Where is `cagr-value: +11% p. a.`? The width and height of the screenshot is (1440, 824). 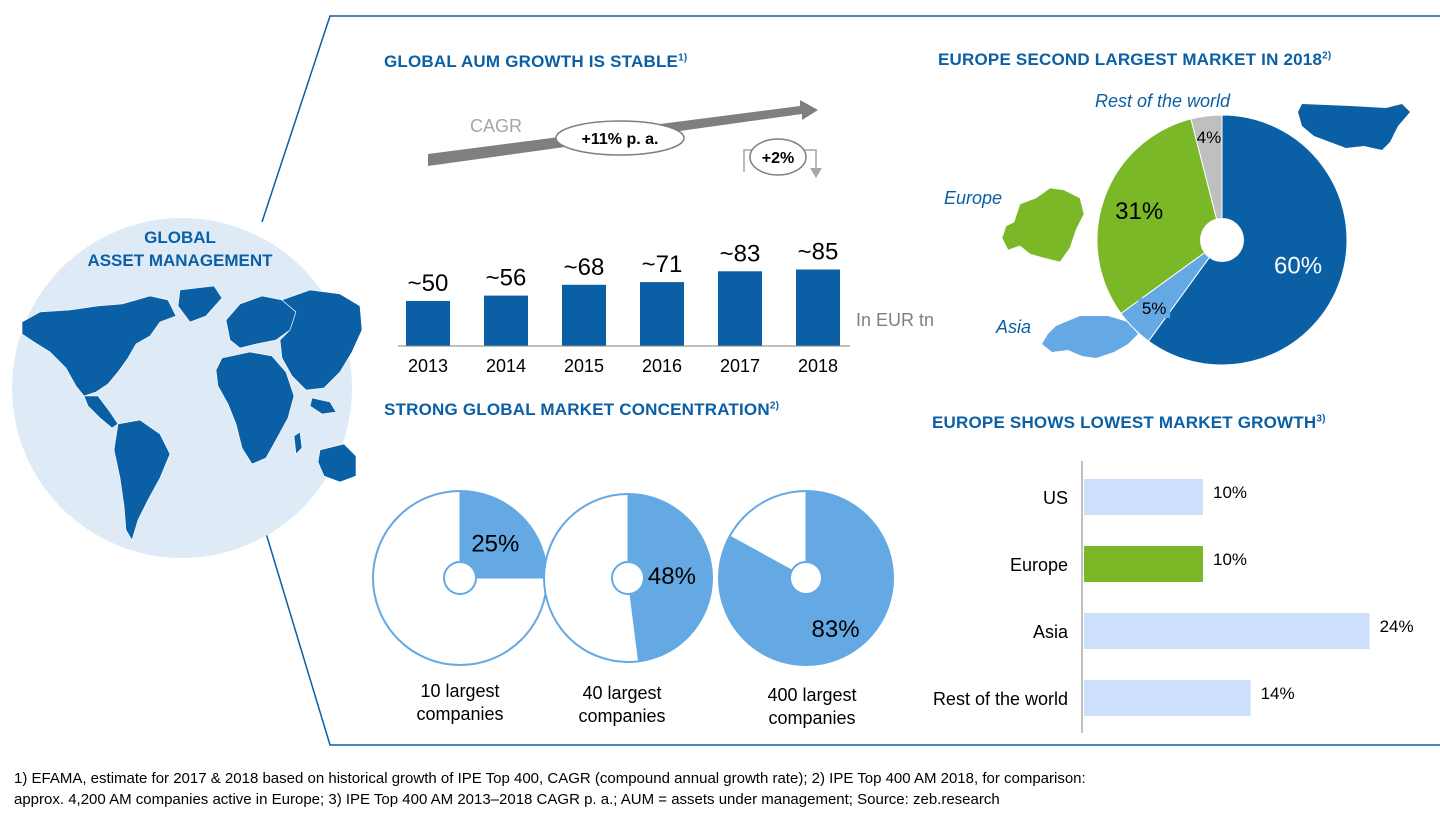
cagr-value: +11% p. a. is located at coordinates (620, 139).